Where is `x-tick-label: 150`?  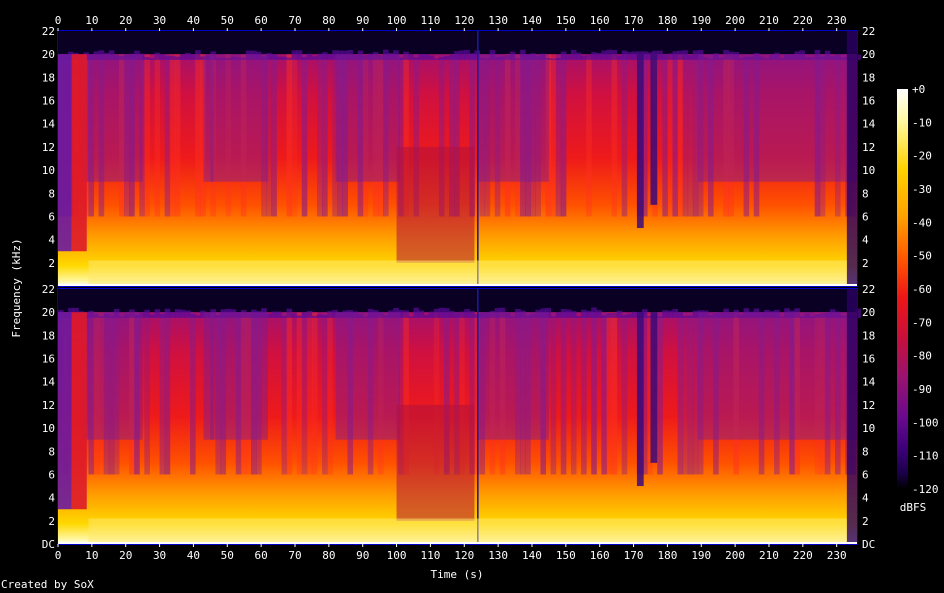 x-tick-label: 150 is located at coordinates (566, 555).